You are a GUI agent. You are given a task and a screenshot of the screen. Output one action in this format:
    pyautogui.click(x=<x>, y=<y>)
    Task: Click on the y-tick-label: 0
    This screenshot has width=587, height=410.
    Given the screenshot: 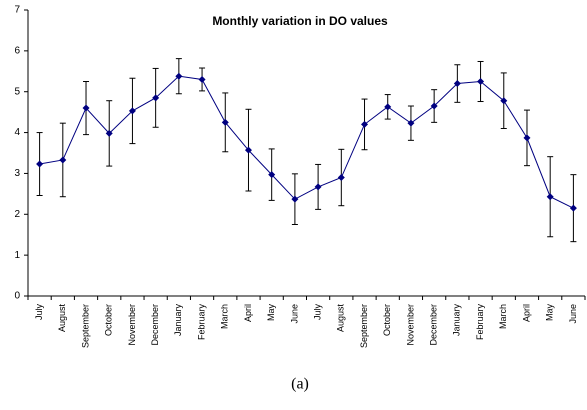 What is the action you would take?
    pyautogui.click(x=17, y=296)
    